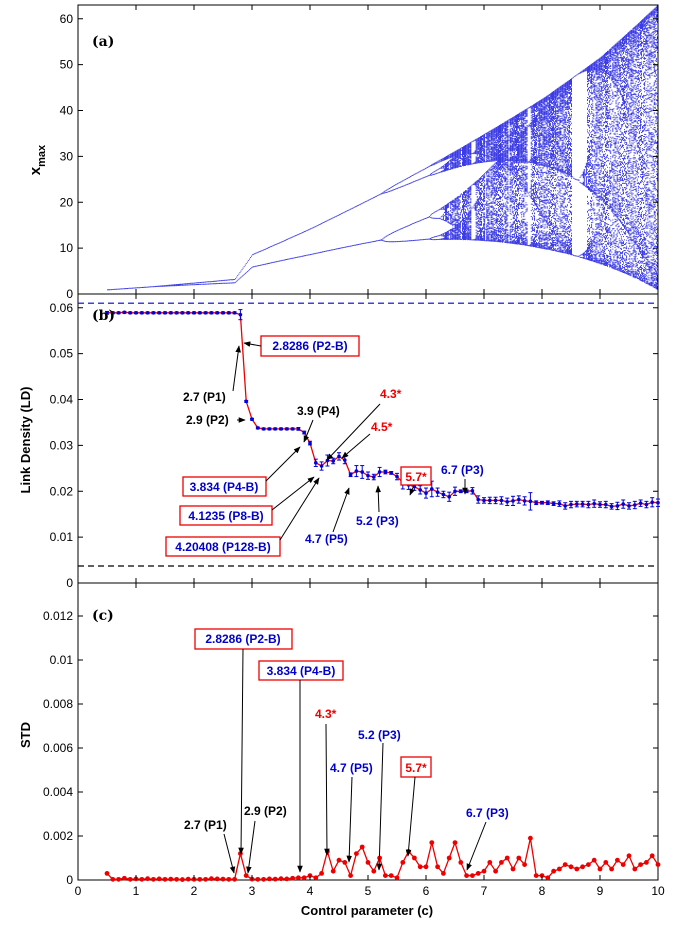  What do you see at coordinates (242, 639) in the screenshot?
I see `ann-c-text-1: 2.8286 (P2-B)` at bounding box center [242, 639].